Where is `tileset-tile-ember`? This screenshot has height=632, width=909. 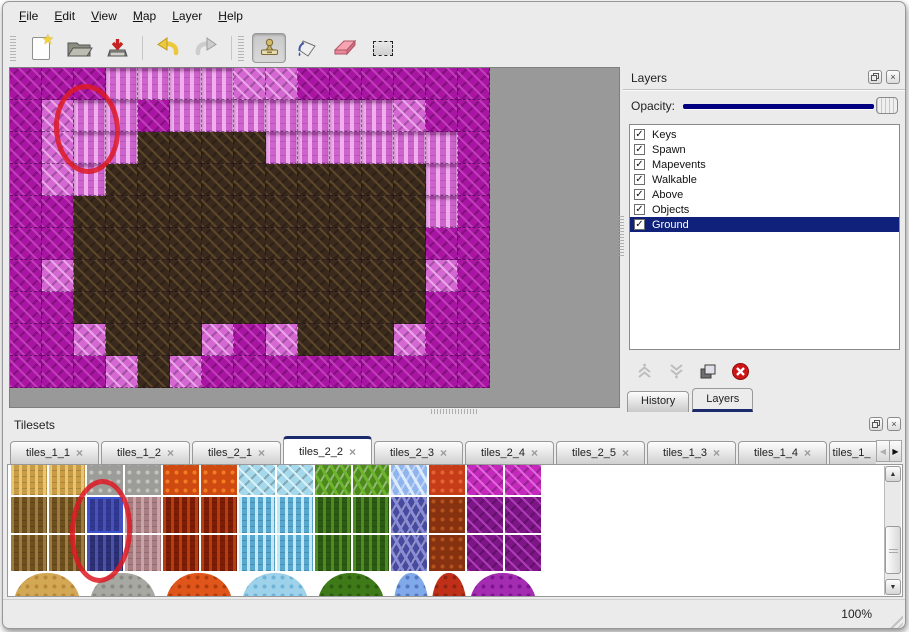
tileset-tile-ember is located at coordinates (447, 480).